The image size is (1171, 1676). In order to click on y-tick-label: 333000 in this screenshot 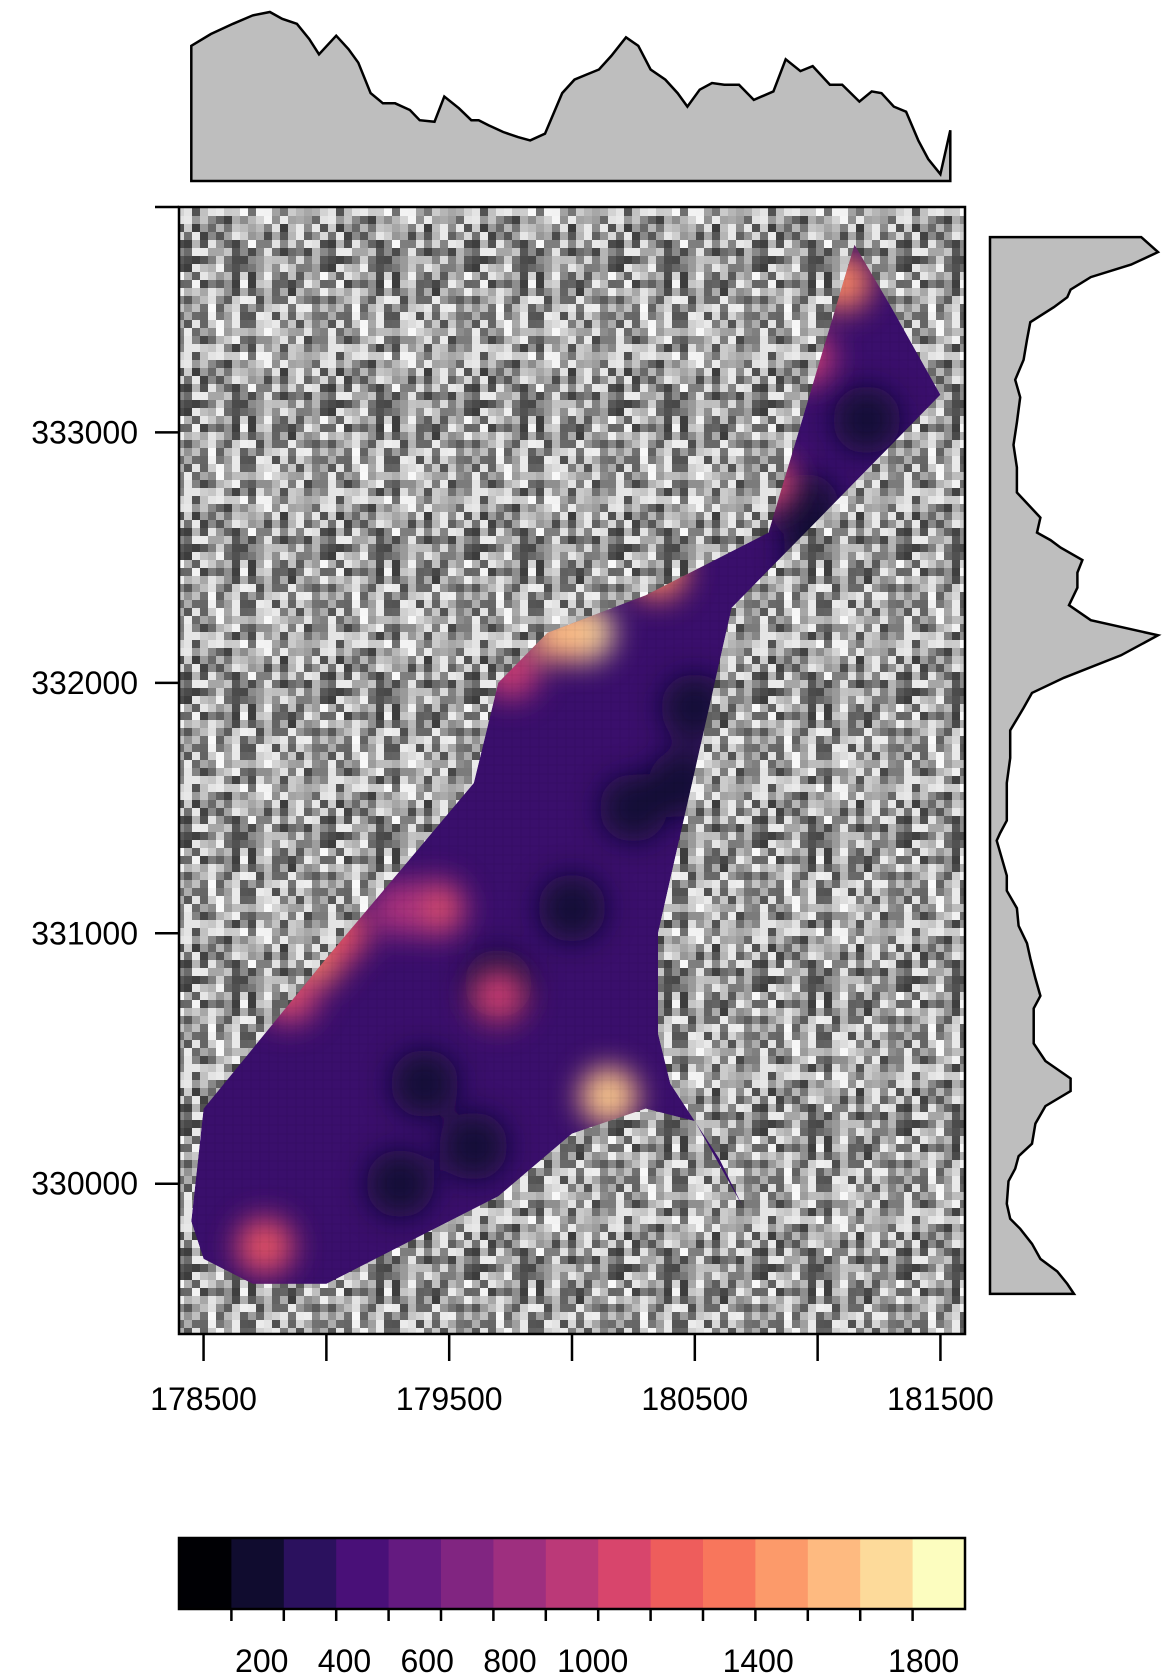, I will do `click(84, 432)`.